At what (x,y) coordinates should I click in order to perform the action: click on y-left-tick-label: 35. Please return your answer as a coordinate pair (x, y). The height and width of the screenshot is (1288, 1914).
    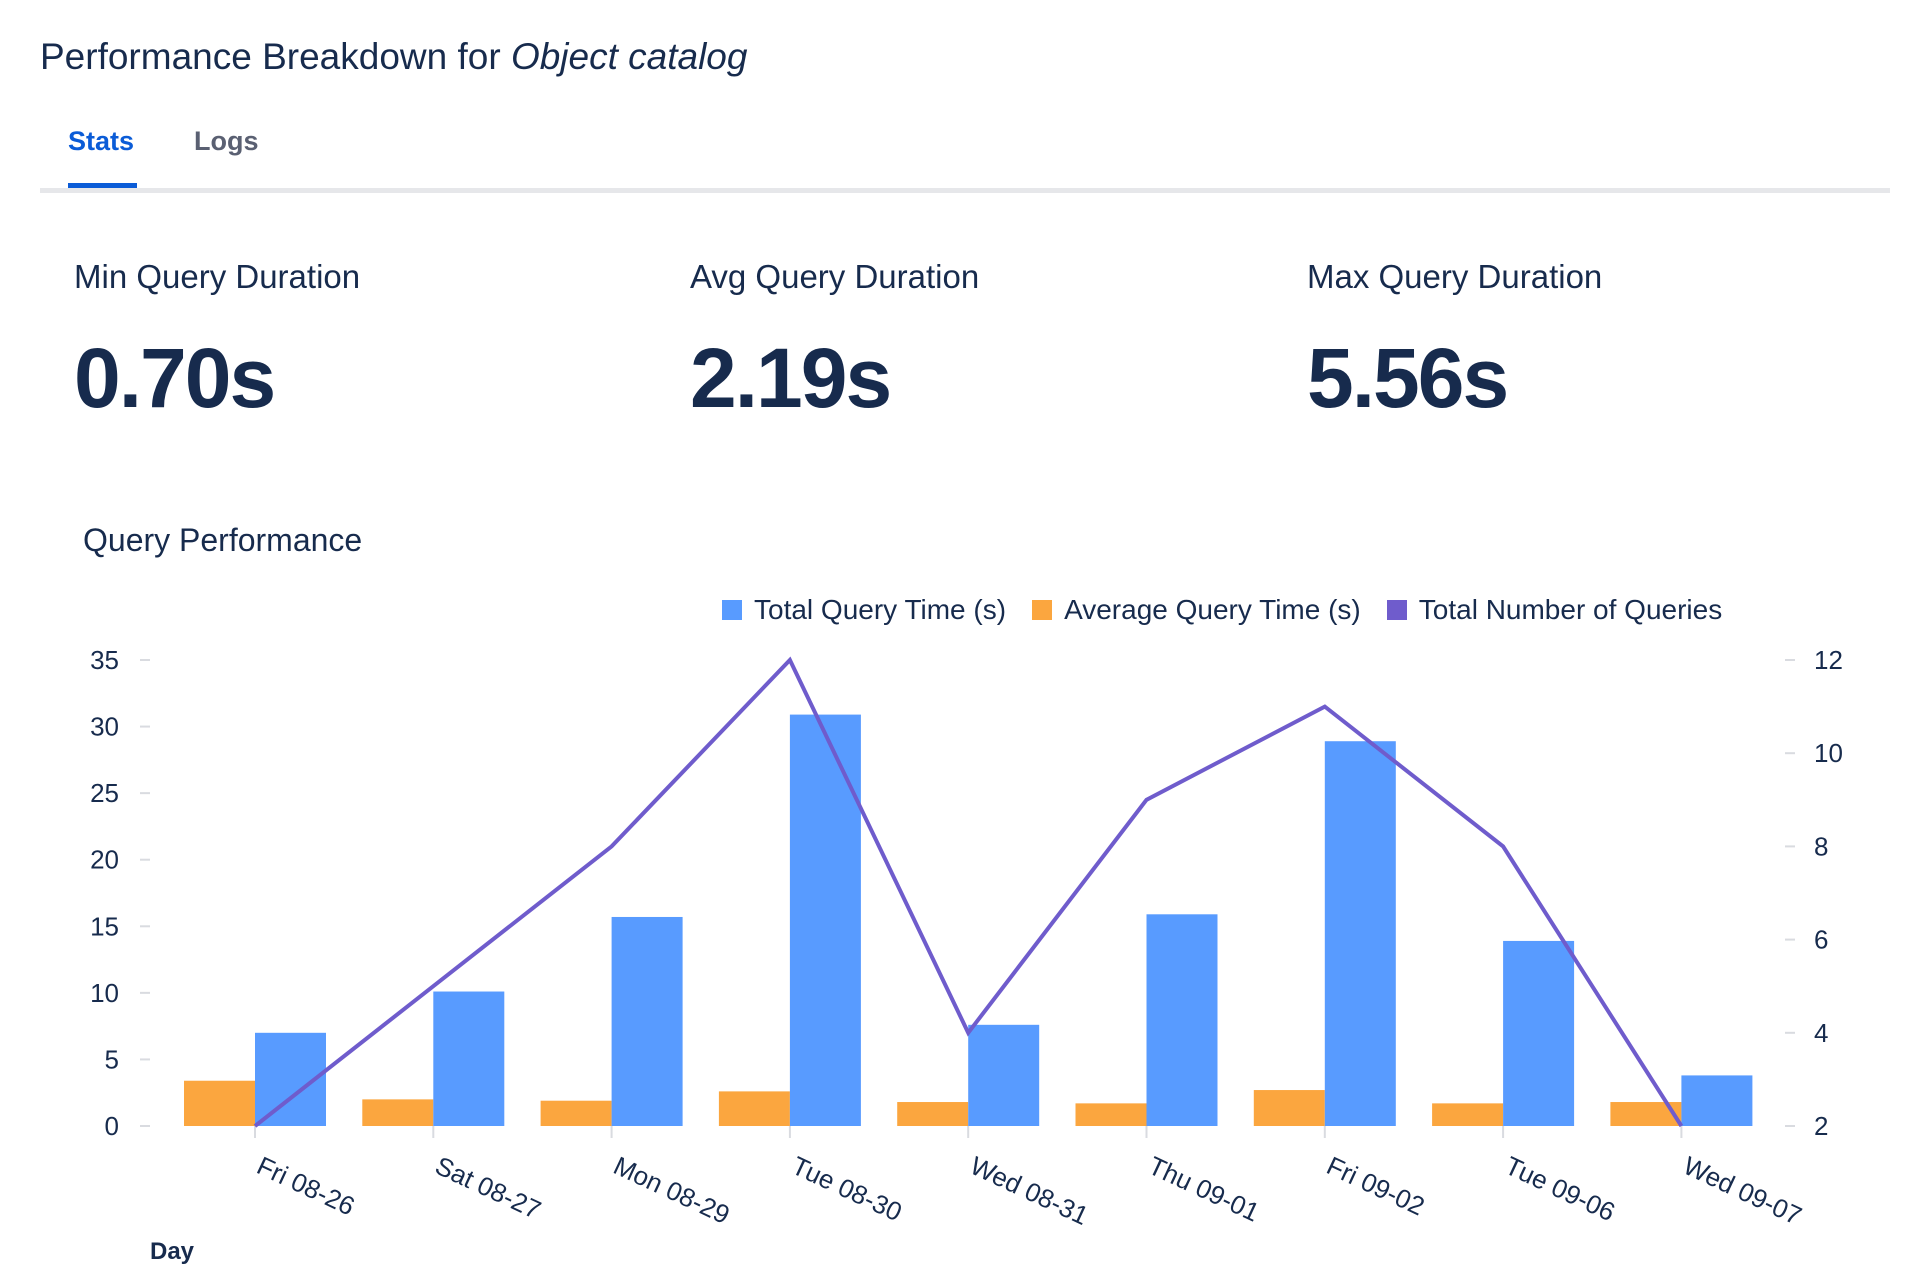
    Looking at the image, I should click on (104, 660).